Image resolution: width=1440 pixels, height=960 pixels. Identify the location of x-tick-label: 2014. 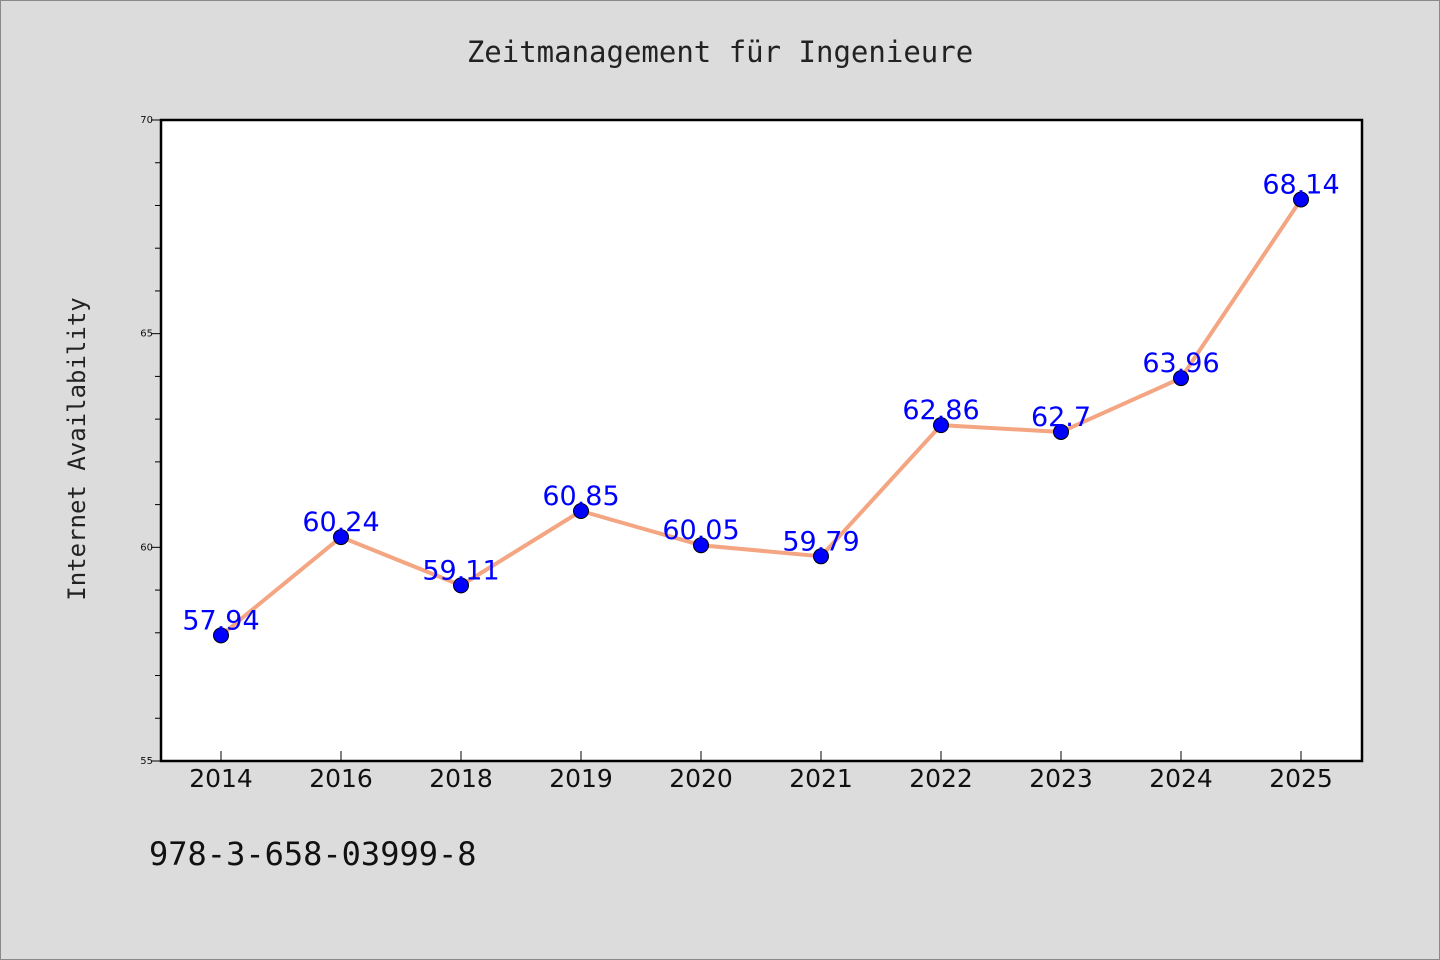
(221, 778).